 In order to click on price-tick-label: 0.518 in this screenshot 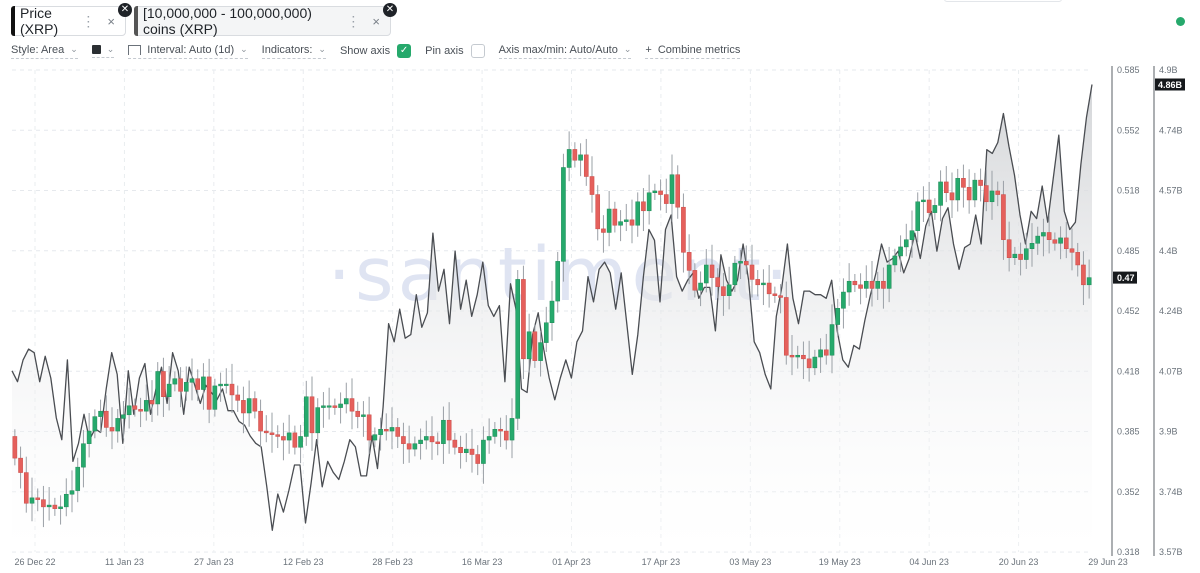, I will do `click(1128, 191)`.